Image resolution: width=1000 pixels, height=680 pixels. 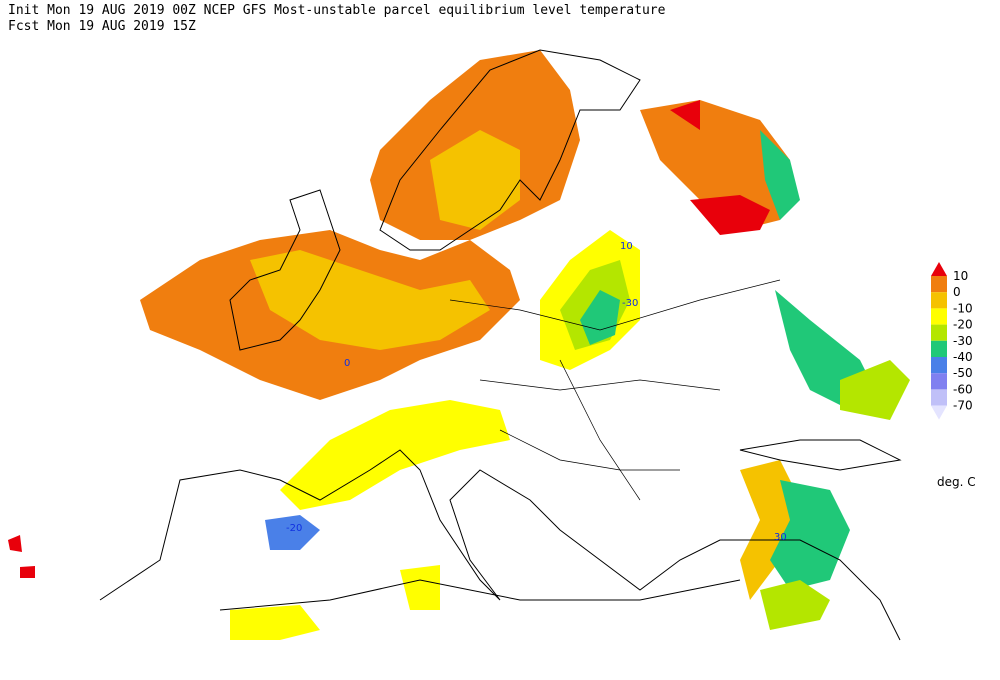 I want to click on colorbar-label: -60, so click(x=963, y=389).